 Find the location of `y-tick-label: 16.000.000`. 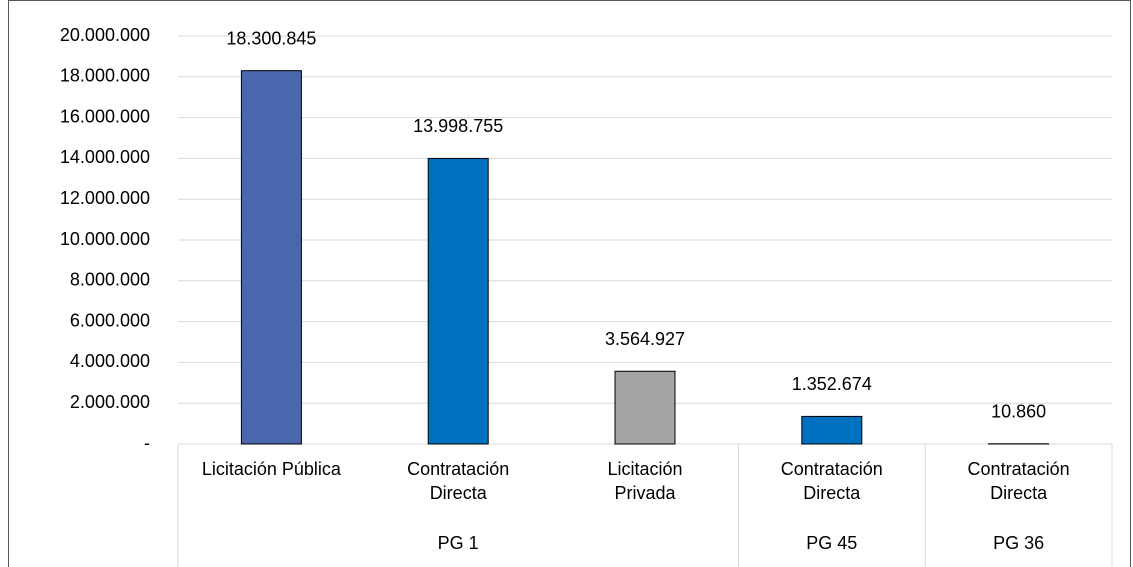

y-tick-label: 16.000.000 is located at coordinates (105, 116).